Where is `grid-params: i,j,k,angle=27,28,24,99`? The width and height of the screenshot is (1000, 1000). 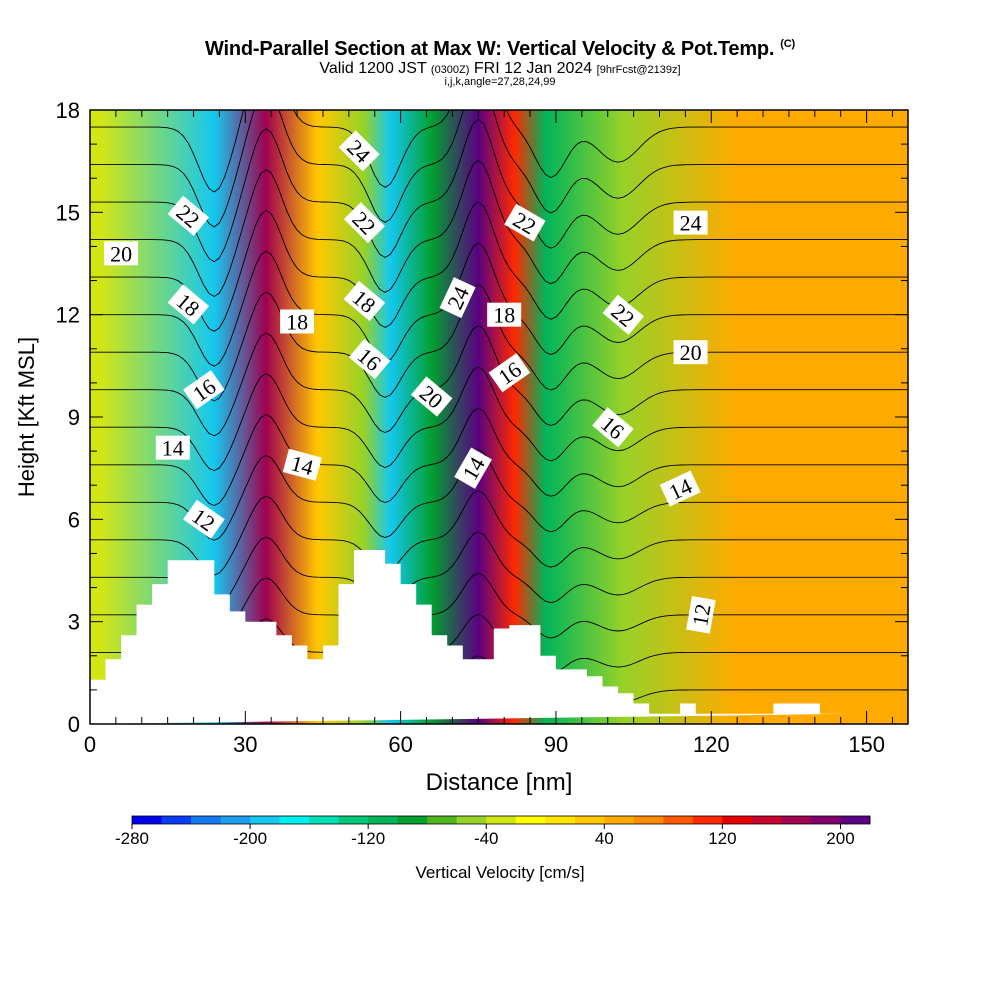
grid-params: i,j,k,angle=27,28,24,99 is located at coordinates (500, 82).